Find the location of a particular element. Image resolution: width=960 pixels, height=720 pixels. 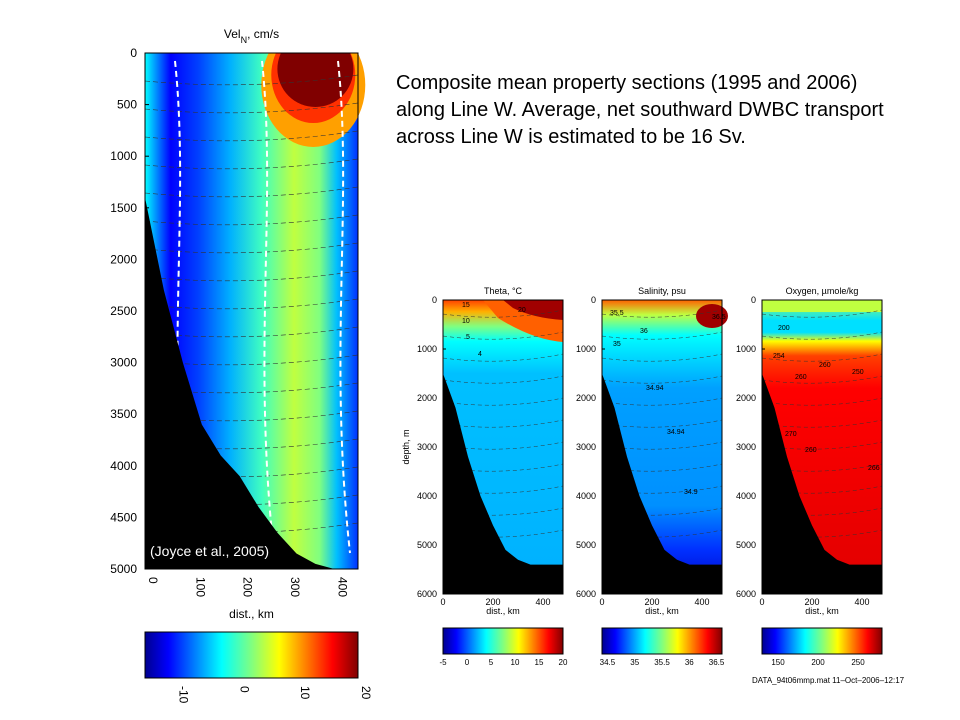

contour-label: 266 is located at coordinates (874, 468).